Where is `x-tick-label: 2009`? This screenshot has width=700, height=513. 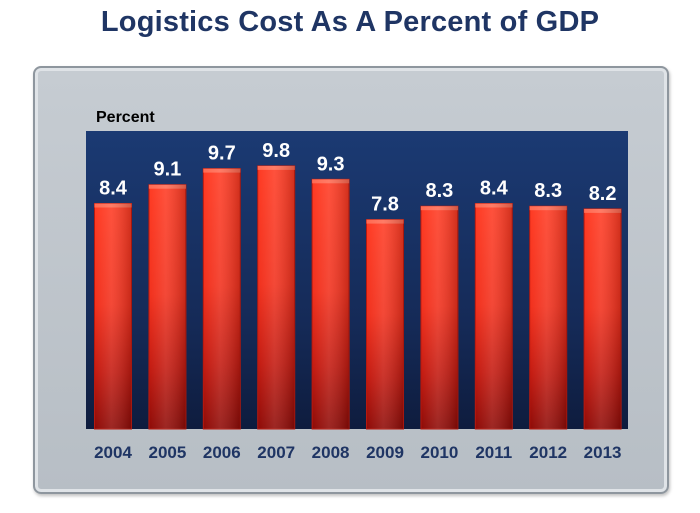
x-tick-label: 2009 is located at coordinates (385, 452).